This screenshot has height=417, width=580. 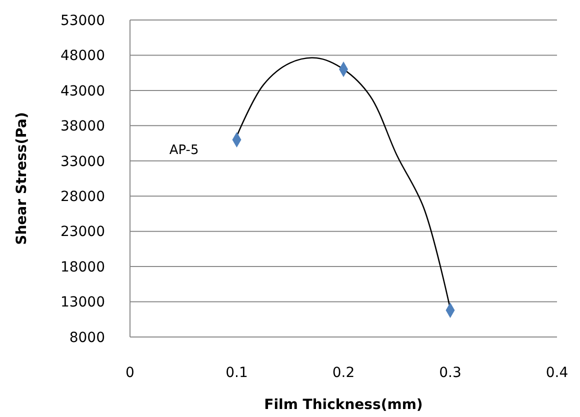 What do you see at coordinates (82, 162) in the screenshot?
I see `y-tick-label: 33000` at bounding box center [82, 162].